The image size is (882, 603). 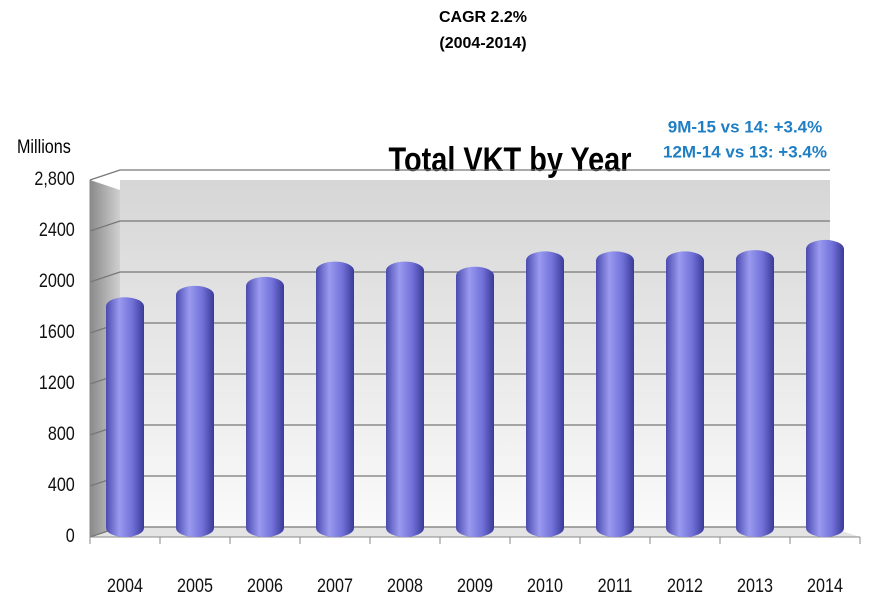 What do you see at coordinates (405, 586) in the screenshot?
I see `x-tick-label: 2008` at bounding box center [405, 586].